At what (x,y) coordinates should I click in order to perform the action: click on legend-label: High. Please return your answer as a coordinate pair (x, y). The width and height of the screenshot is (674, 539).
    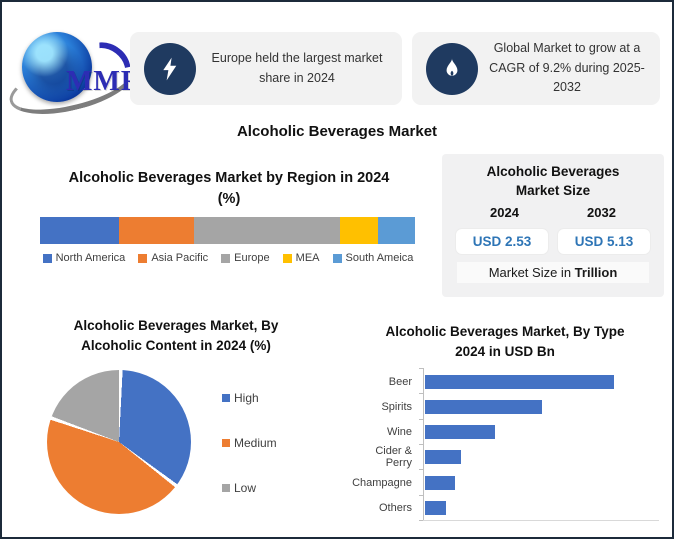
    Looking at the image, I should click on (246, 398).